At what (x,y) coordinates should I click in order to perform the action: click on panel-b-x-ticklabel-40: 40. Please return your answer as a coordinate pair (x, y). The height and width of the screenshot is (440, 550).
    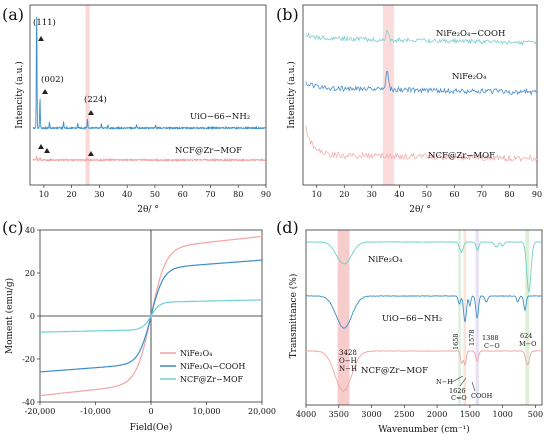
    Looking at the image, I should click on (399, 194).